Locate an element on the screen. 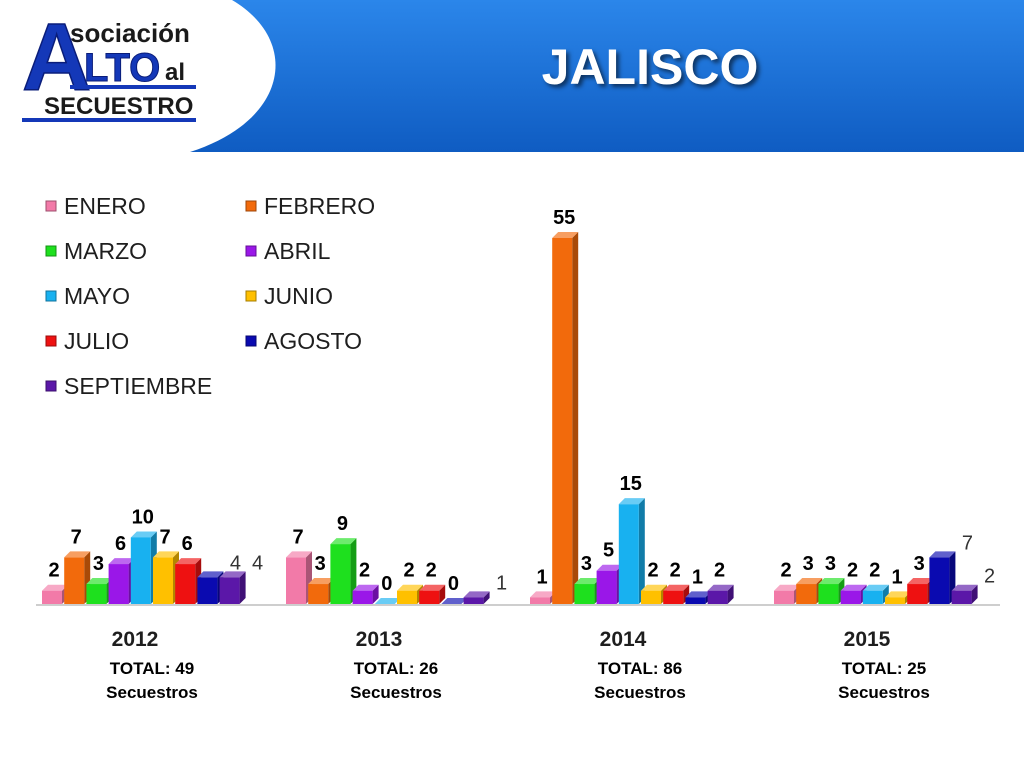 This screenshot has height=768, width=1024. logo-line3: SECUESTRO is located at coordinates (118, 106).